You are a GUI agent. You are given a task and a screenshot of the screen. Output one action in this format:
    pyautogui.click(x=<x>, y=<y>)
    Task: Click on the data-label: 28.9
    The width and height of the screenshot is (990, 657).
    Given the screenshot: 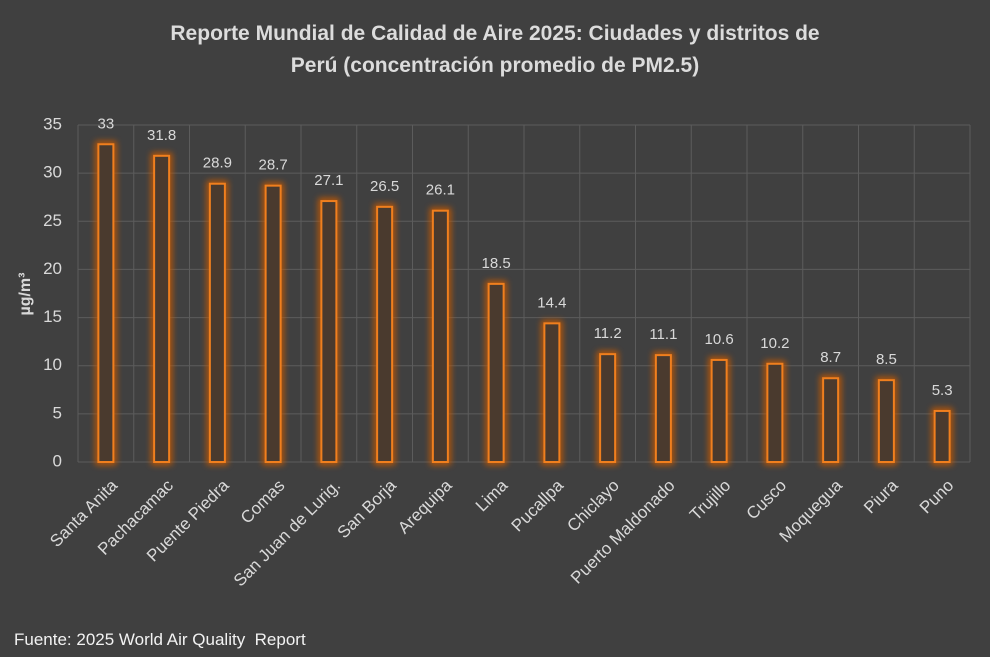 What is the action you would take?
    pyautogui.click(x=217, y=163)
    